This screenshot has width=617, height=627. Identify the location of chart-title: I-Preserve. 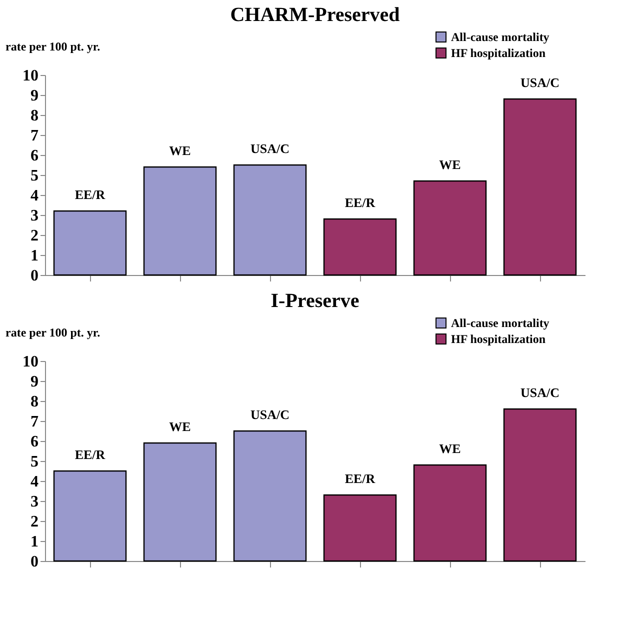
(315, 301).